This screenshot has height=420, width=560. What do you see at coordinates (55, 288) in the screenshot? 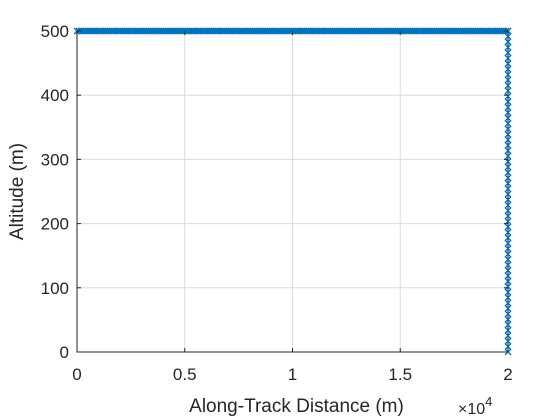
I see `y-tick-label: 100` at bounding box center [55, 288].